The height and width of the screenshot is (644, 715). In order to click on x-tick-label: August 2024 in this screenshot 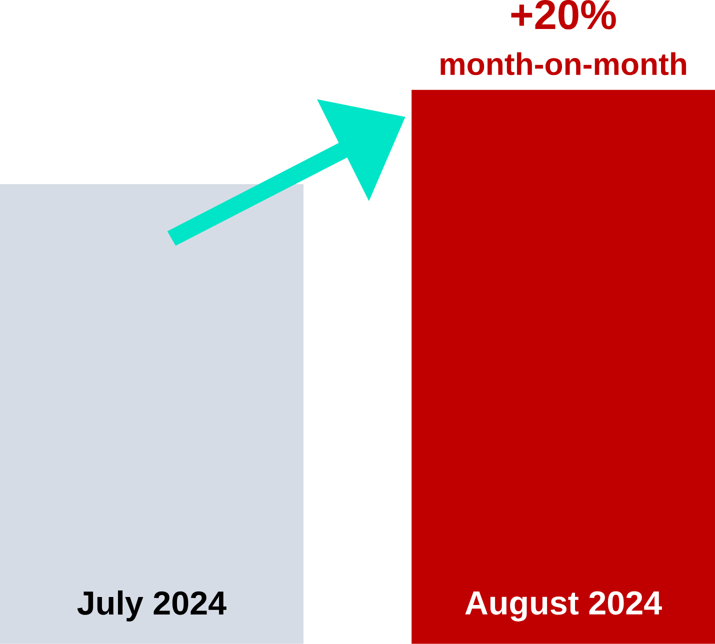, I will do `click(563, 606)`.